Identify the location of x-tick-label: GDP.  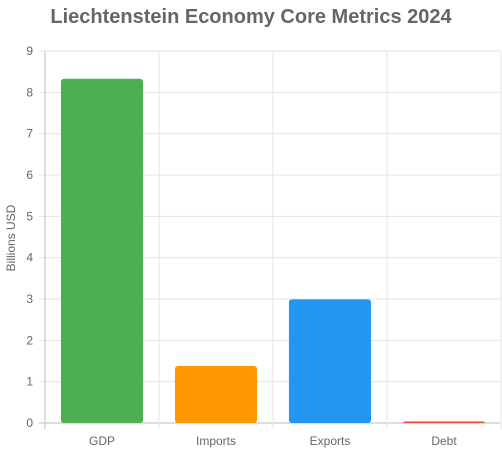
(102, 441).